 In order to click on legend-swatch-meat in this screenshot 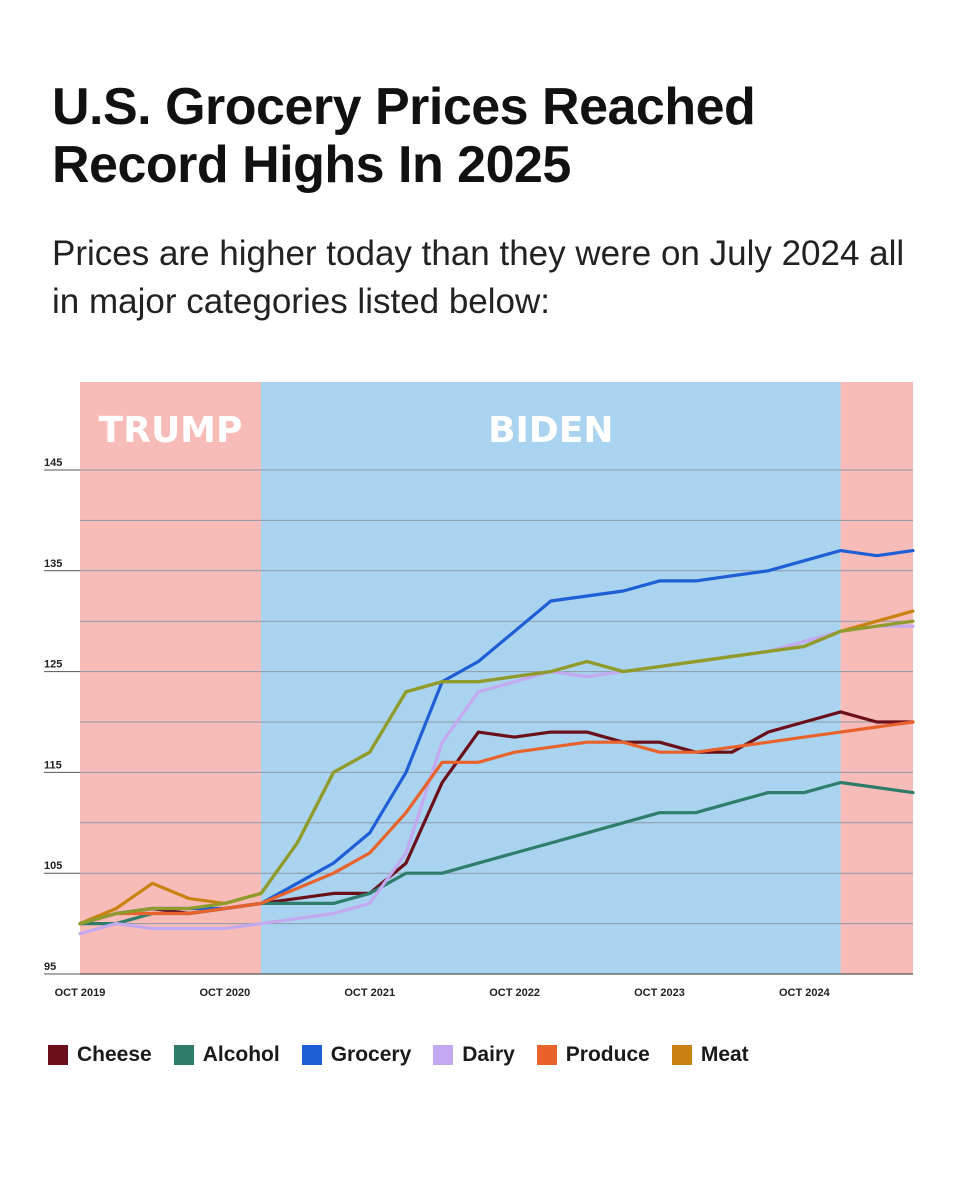, I will do `click(681, 1055)`.